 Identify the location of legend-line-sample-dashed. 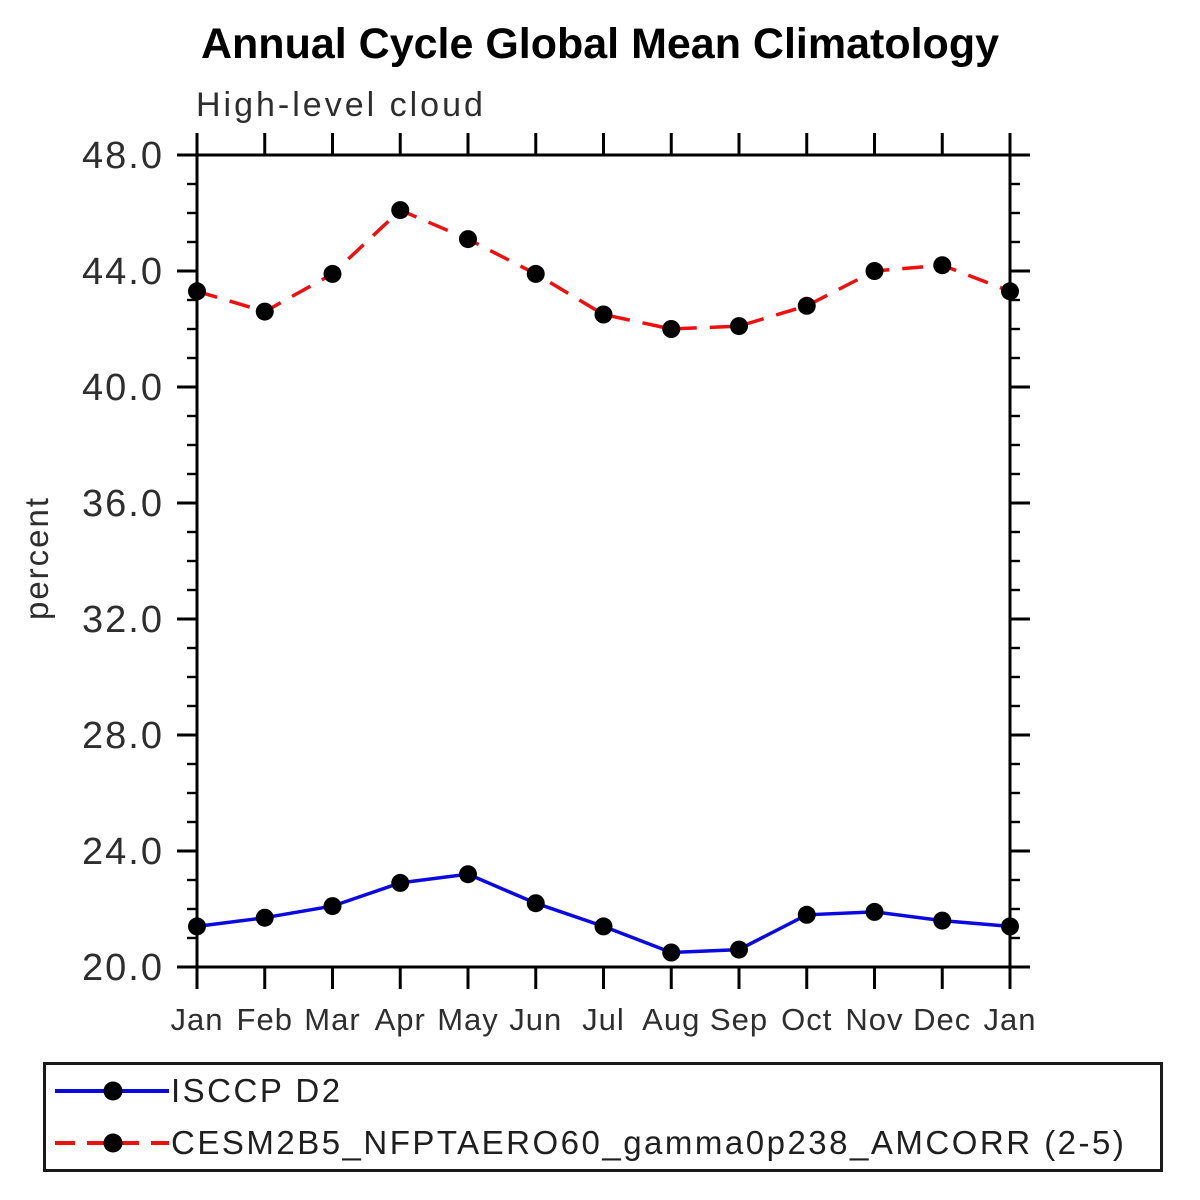
(112, 1143).